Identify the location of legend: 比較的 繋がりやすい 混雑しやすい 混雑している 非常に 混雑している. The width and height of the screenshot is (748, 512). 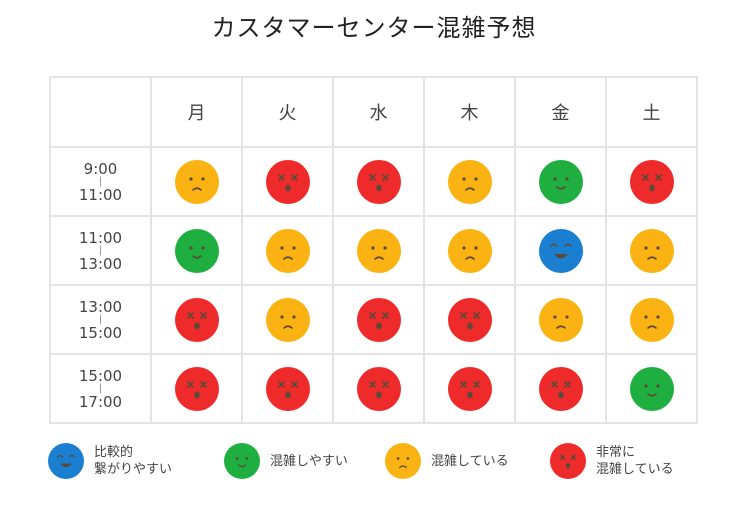
(374, 463).